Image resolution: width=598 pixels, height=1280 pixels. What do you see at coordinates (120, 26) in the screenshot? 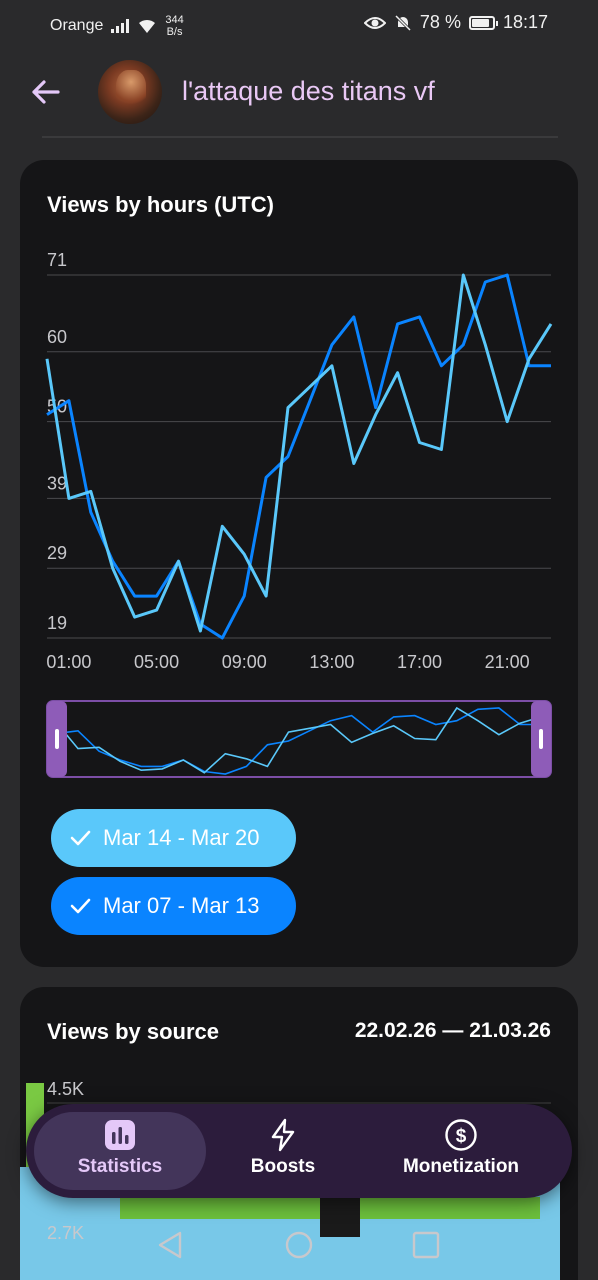
I see `signal-icon` at bounding box center [120, 26].